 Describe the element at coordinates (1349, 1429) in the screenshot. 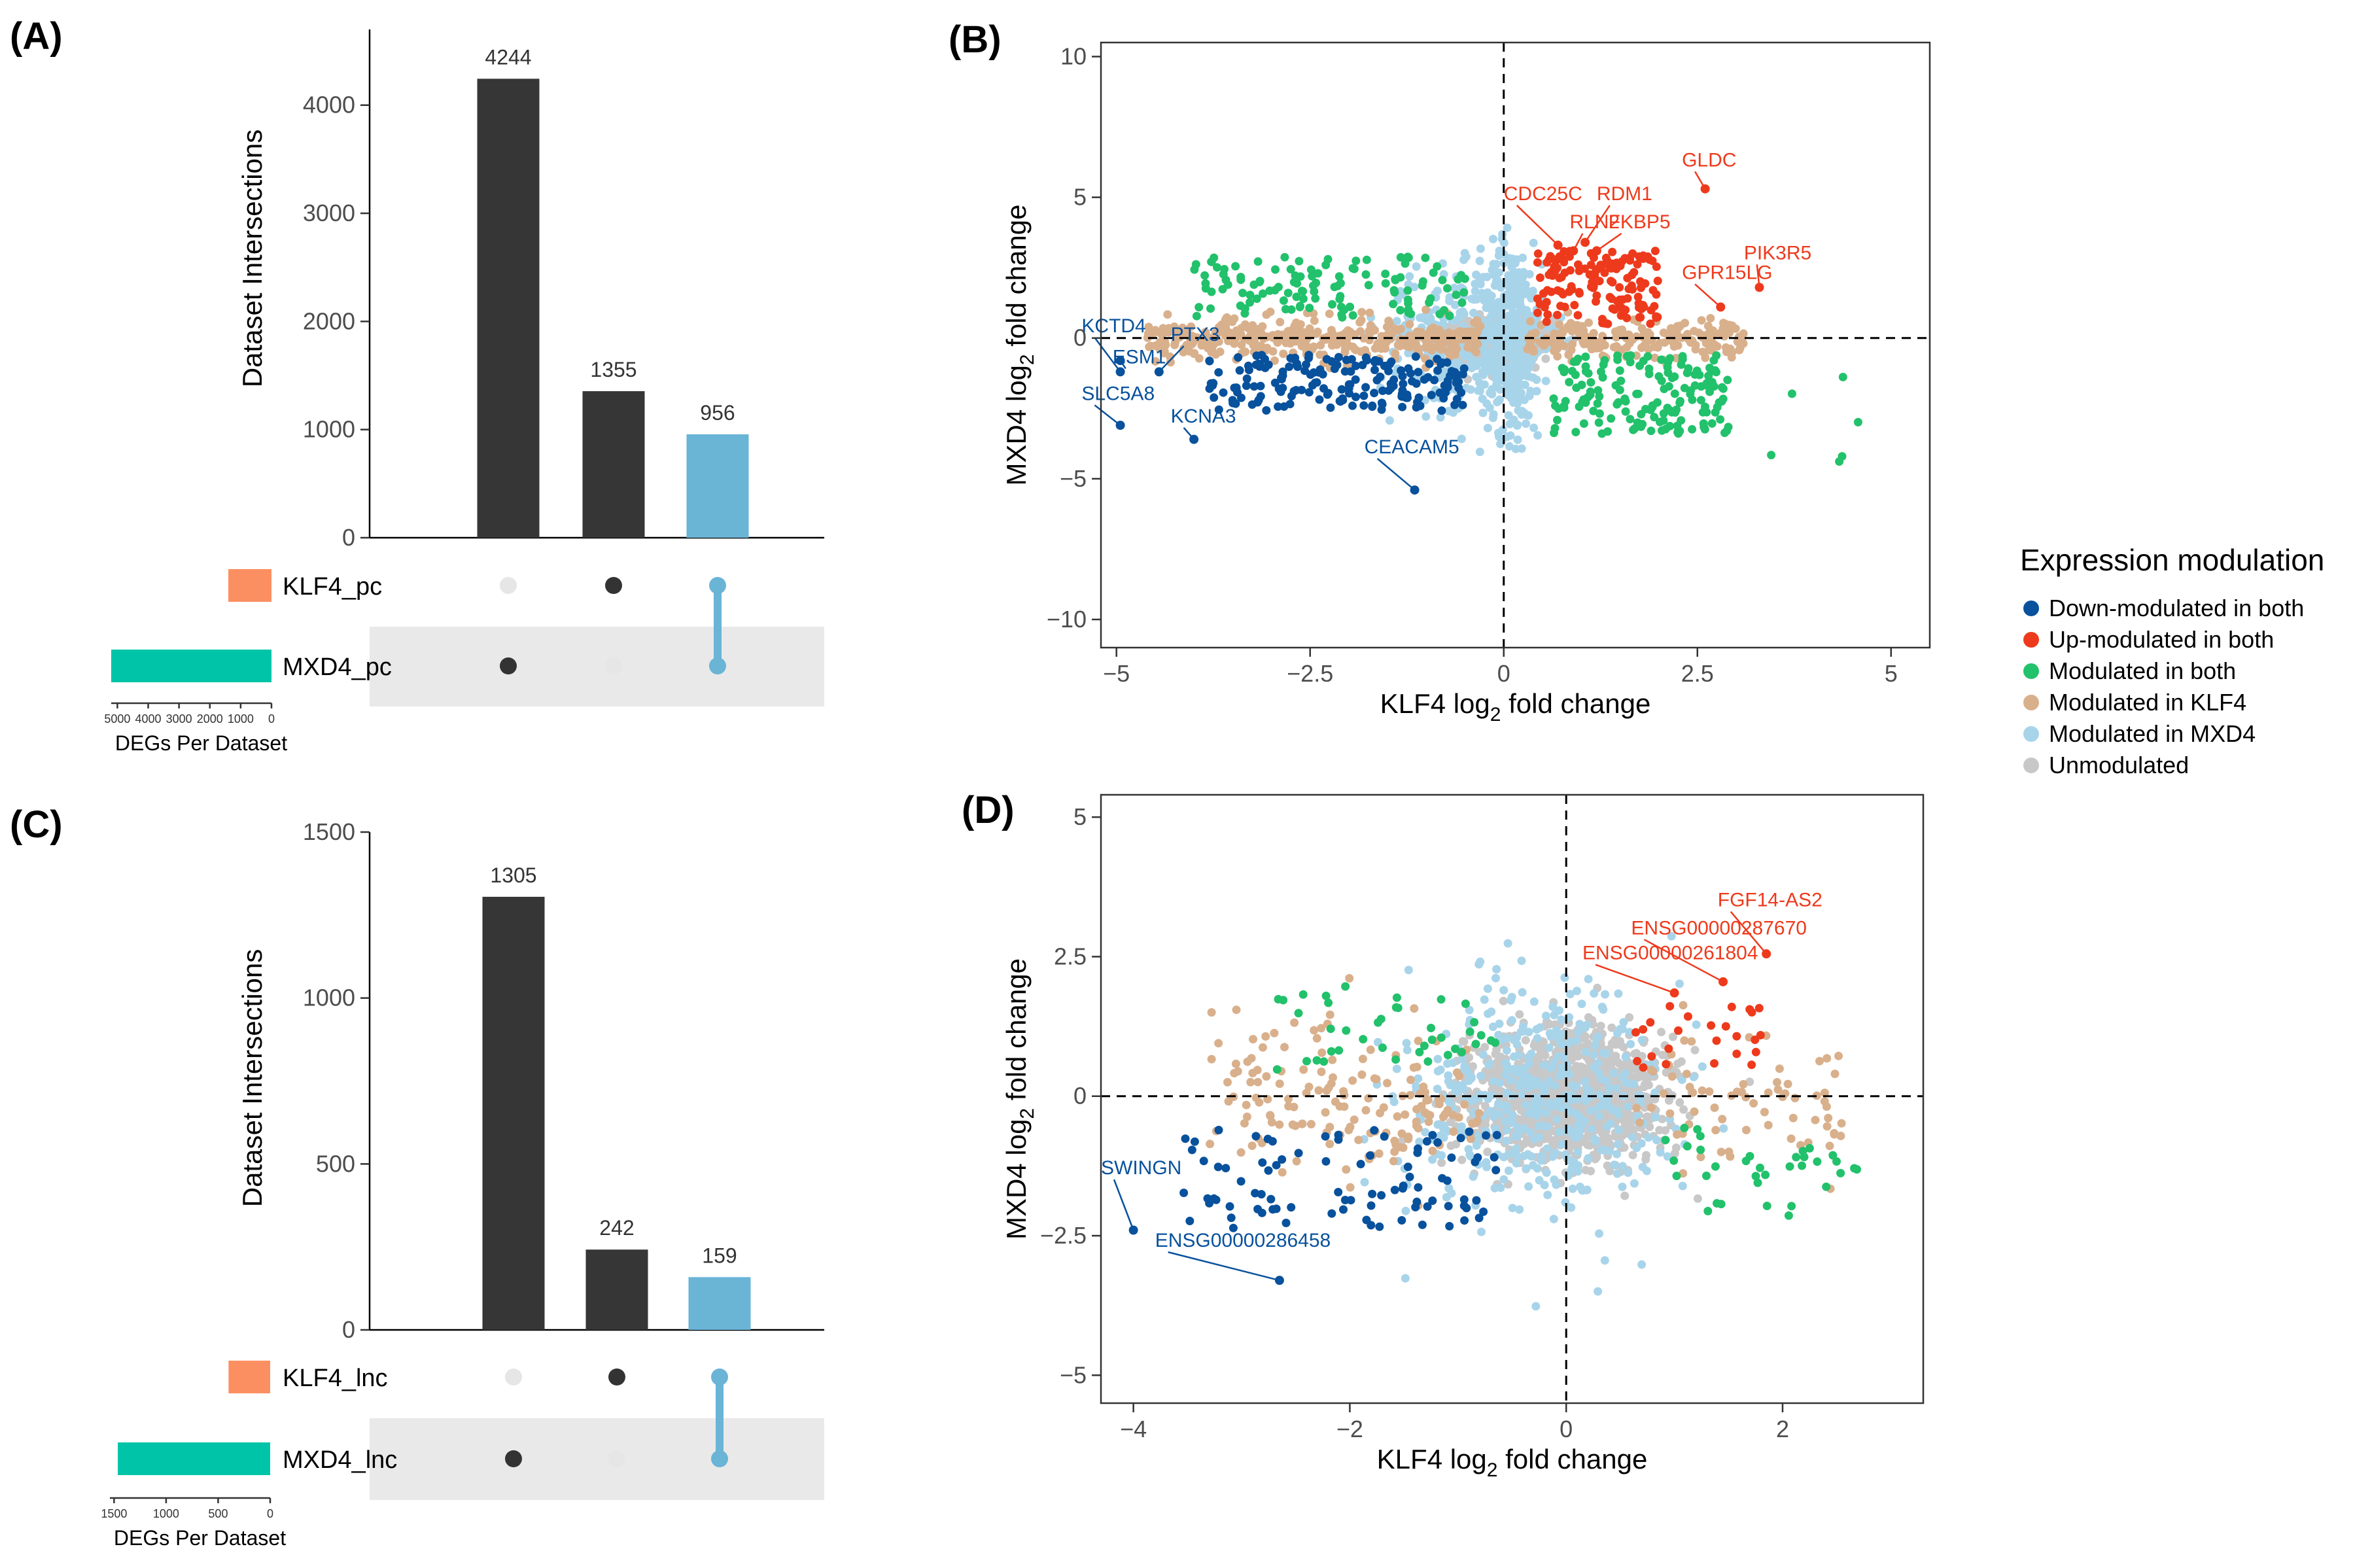

I see `x-tick-label: −2` at that location.